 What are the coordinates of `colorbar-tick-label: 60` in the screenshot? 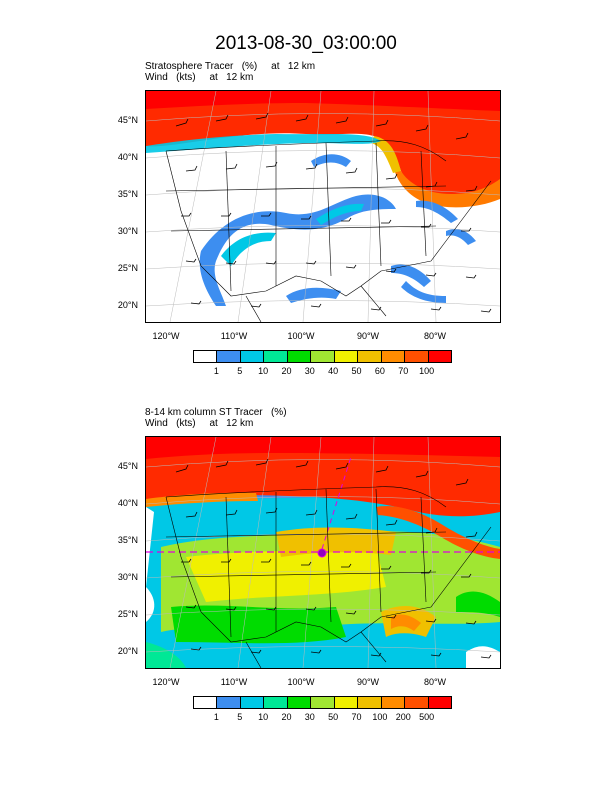 It's located at (379, 371).